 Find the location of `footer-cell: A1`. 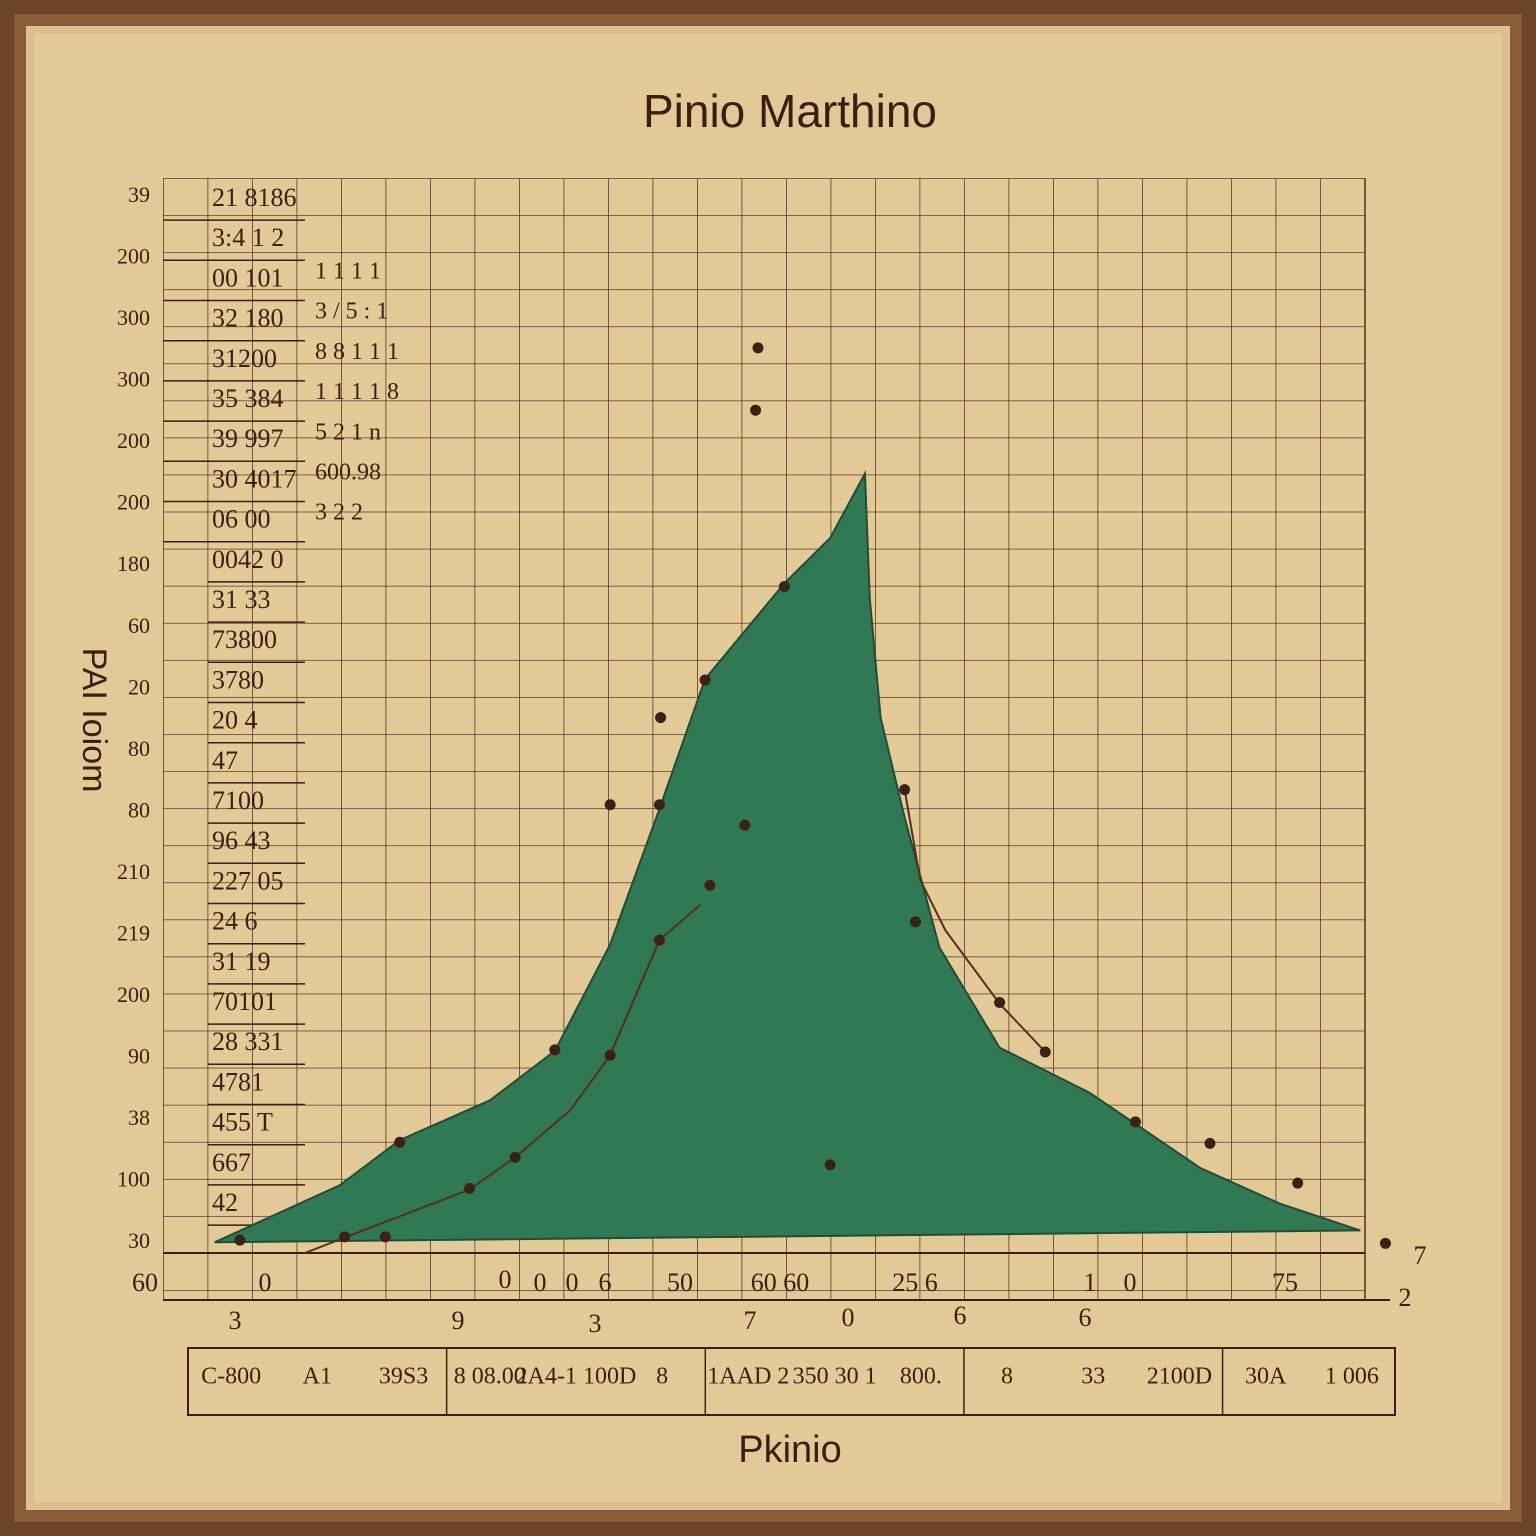

footer-cell: A1 is located at coordinates (317, 1377).